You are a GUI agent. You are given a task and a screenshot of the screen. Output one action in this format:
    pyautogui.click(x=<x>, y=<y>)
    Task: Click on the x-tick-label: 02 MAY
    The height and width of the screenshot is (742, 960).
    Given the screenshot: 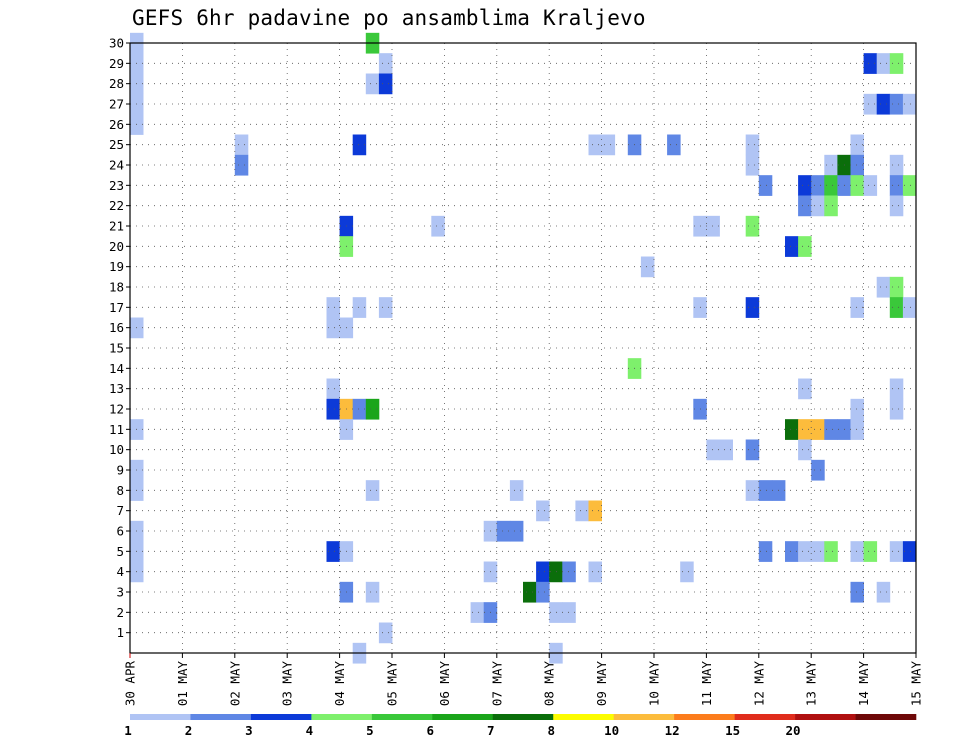 What is the action you would take?
    pyautogui.click(x=234, y=684)
    